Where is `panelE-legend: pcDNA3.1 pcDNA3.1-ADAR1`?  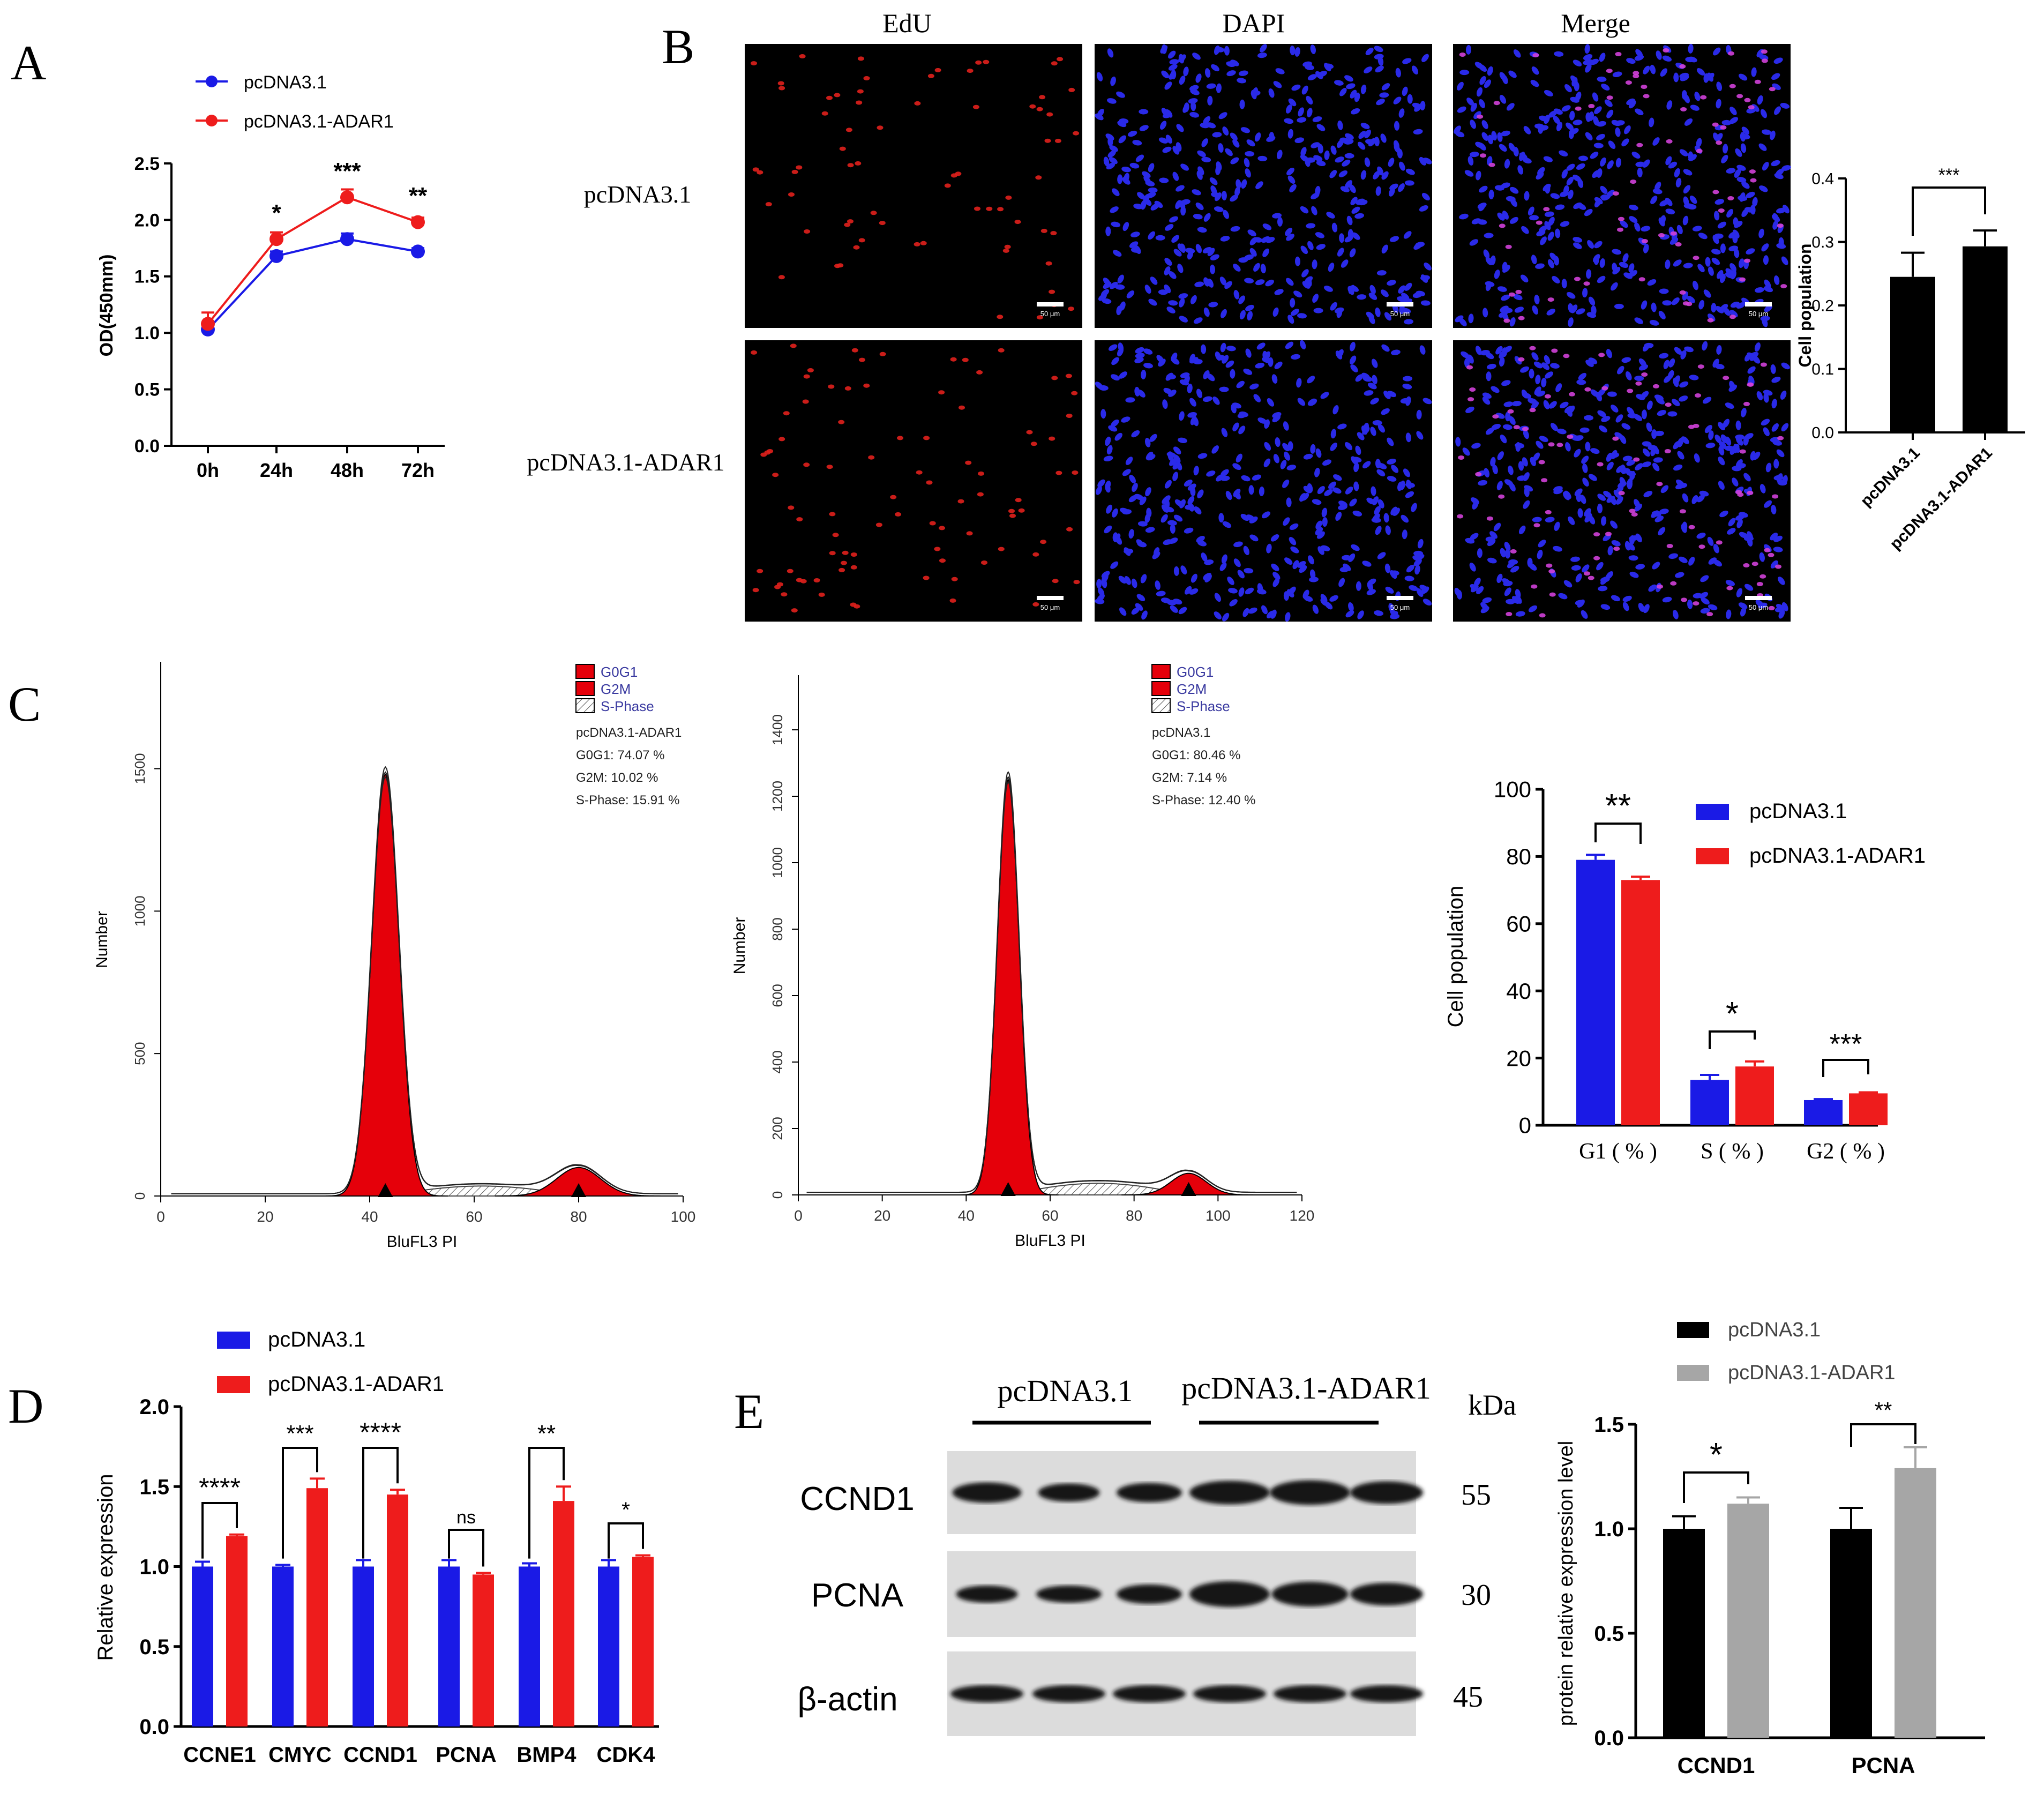 panelE-legend: pcDNA3.1 pcDNA3.1-ADAR1 is located at coordinates (1787, 1351).